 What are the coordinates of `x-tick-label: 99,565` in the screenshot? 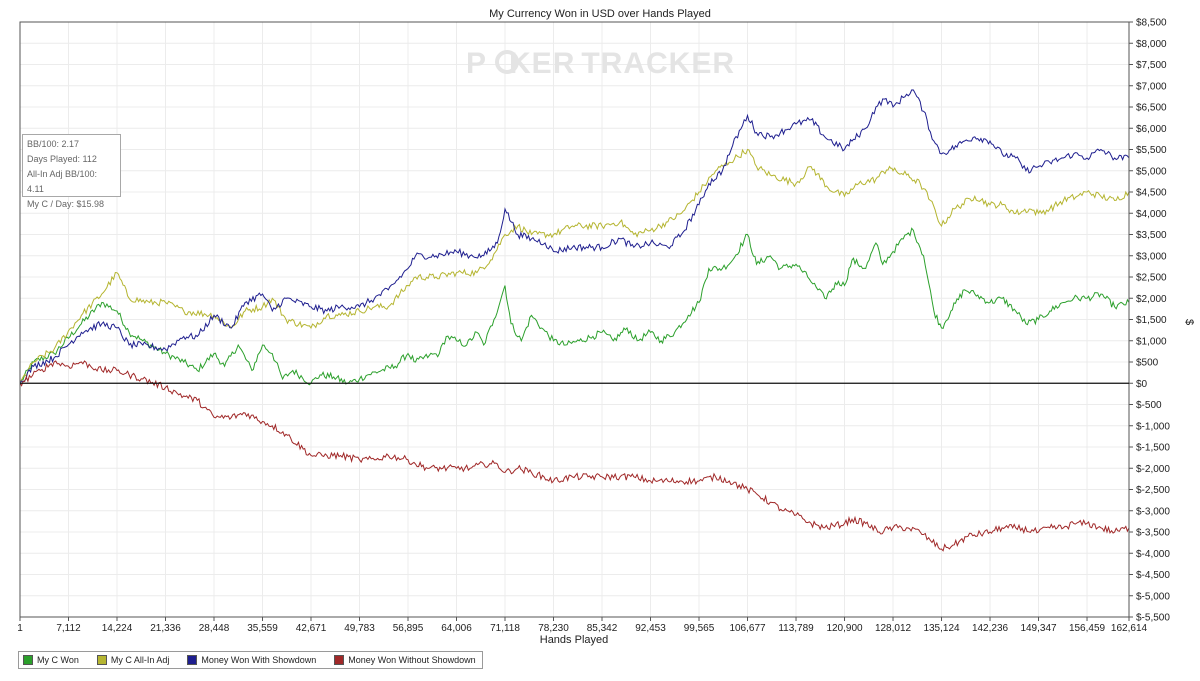 It's located at (699, 628).